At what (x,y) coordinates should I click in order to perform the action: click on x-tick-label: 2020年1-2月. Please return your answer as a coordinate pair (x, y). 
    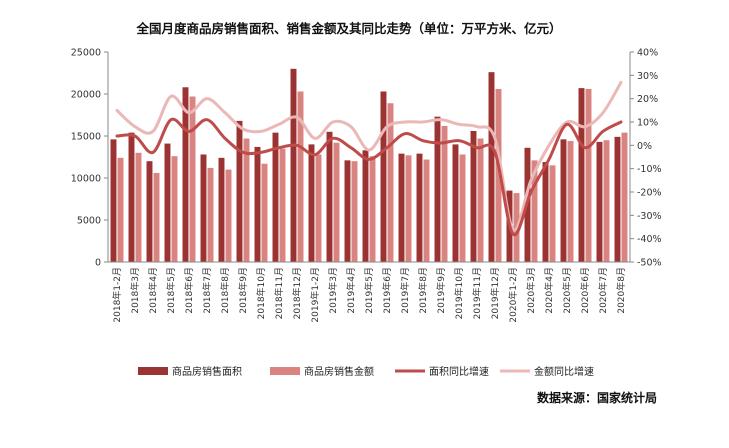
    Looking at the image, I should click on (513, 295).